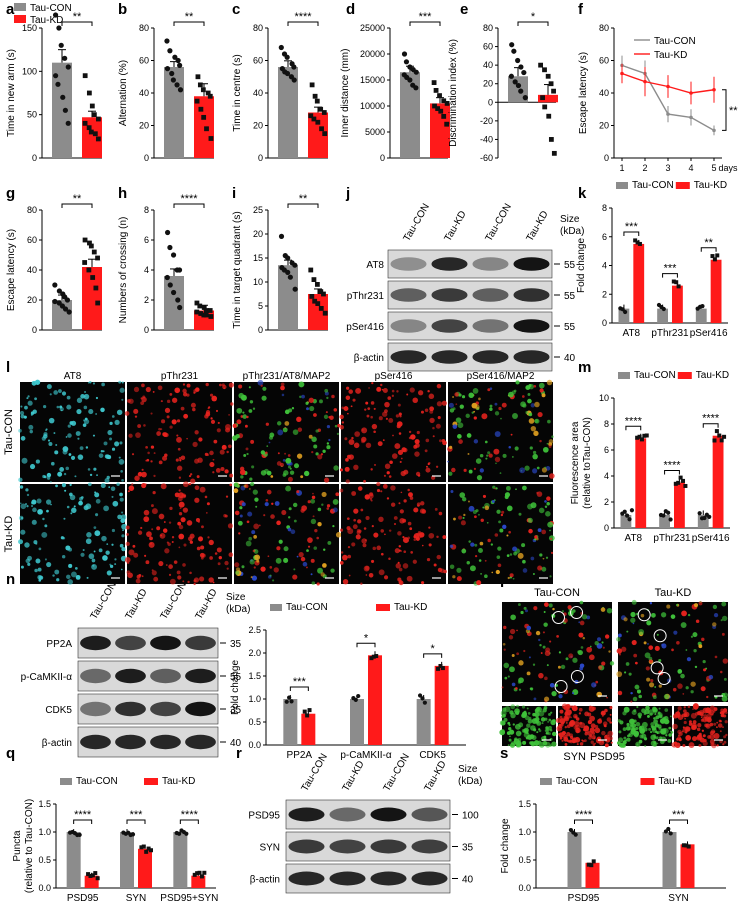 The width and height of the screenshot is (738, 916). What do you see at coordinates (83, 898) in the screenshot?
I see `x-tick-label: PSD95` at bounding box center [83, 898].